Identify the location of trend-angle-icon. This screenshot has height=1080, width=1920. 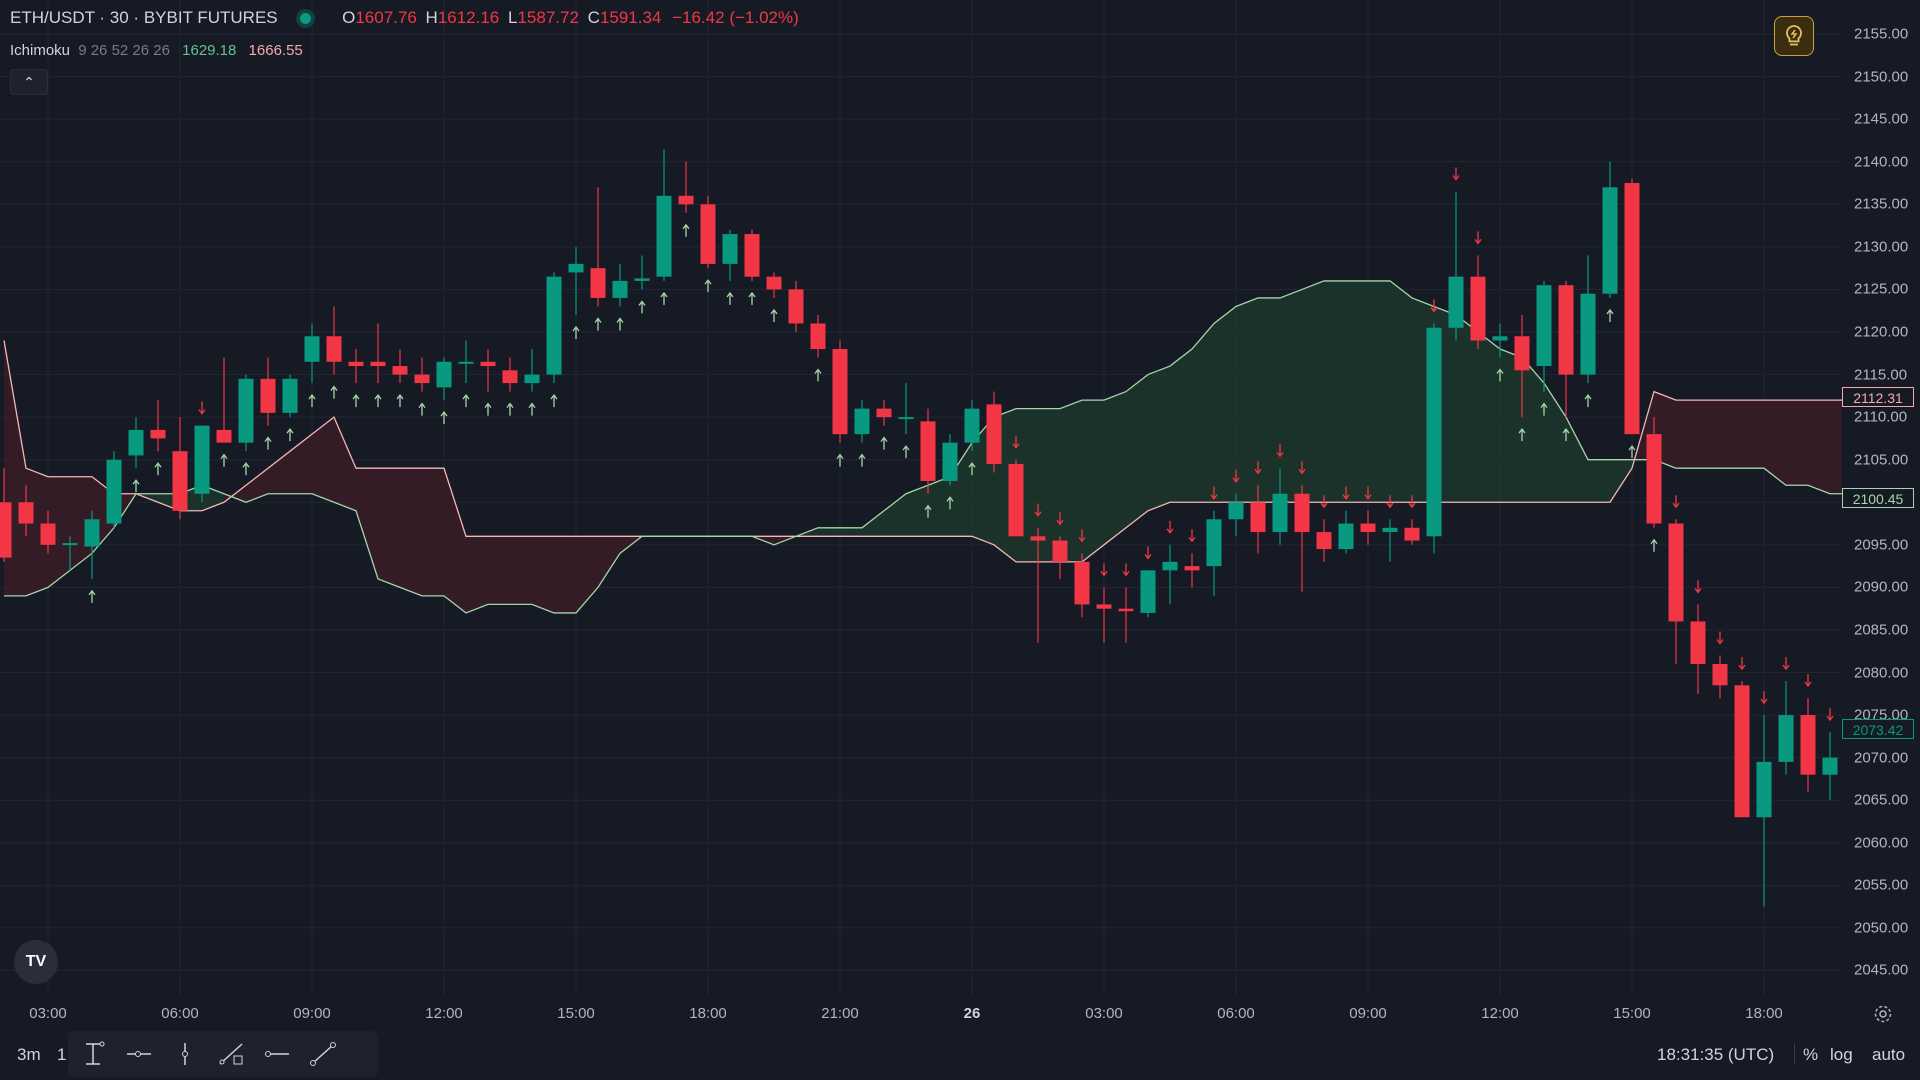
(231, 1054).